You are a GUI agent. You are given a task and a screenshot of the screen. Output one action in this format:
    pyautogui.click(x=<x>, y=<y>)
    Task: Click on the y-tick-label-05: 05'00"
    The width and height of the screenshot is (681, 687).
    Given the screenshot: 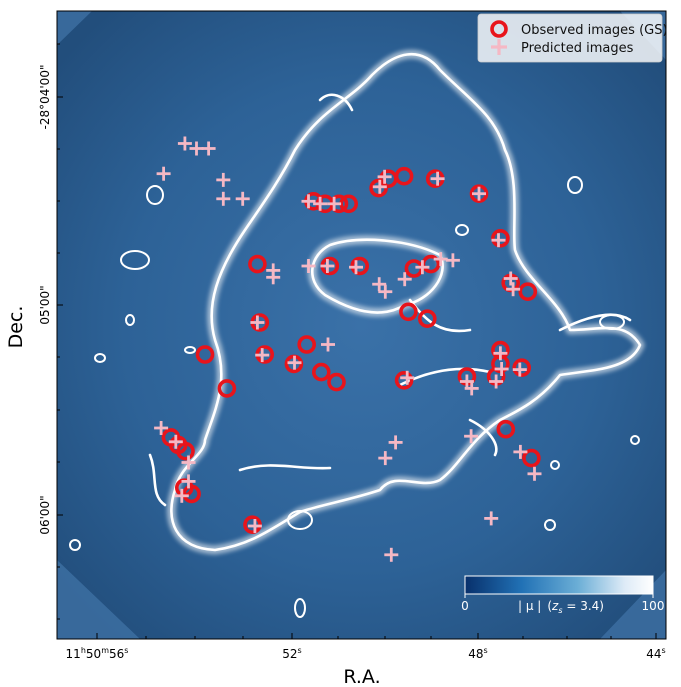 What is the action you would take?
    pyautogui.click(x=45, y=304)
    